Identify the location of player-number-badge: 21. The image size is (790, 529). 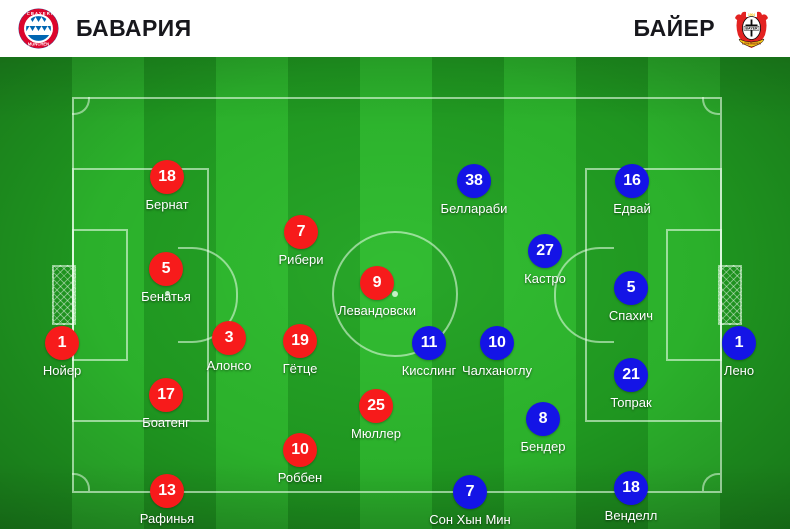
(631, 375).